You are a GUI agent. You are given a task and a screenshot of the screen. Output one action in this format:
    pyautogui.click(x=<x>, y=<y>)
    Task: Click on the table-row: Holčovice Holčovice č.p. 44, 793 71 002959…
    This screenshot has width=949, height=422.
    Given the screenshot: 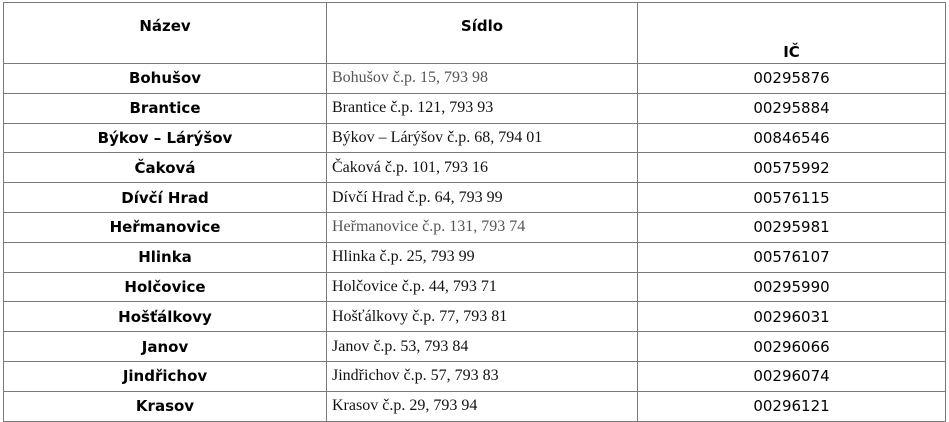 What is the action you would take?
    pyautogui.click(x=474, y=287)
    